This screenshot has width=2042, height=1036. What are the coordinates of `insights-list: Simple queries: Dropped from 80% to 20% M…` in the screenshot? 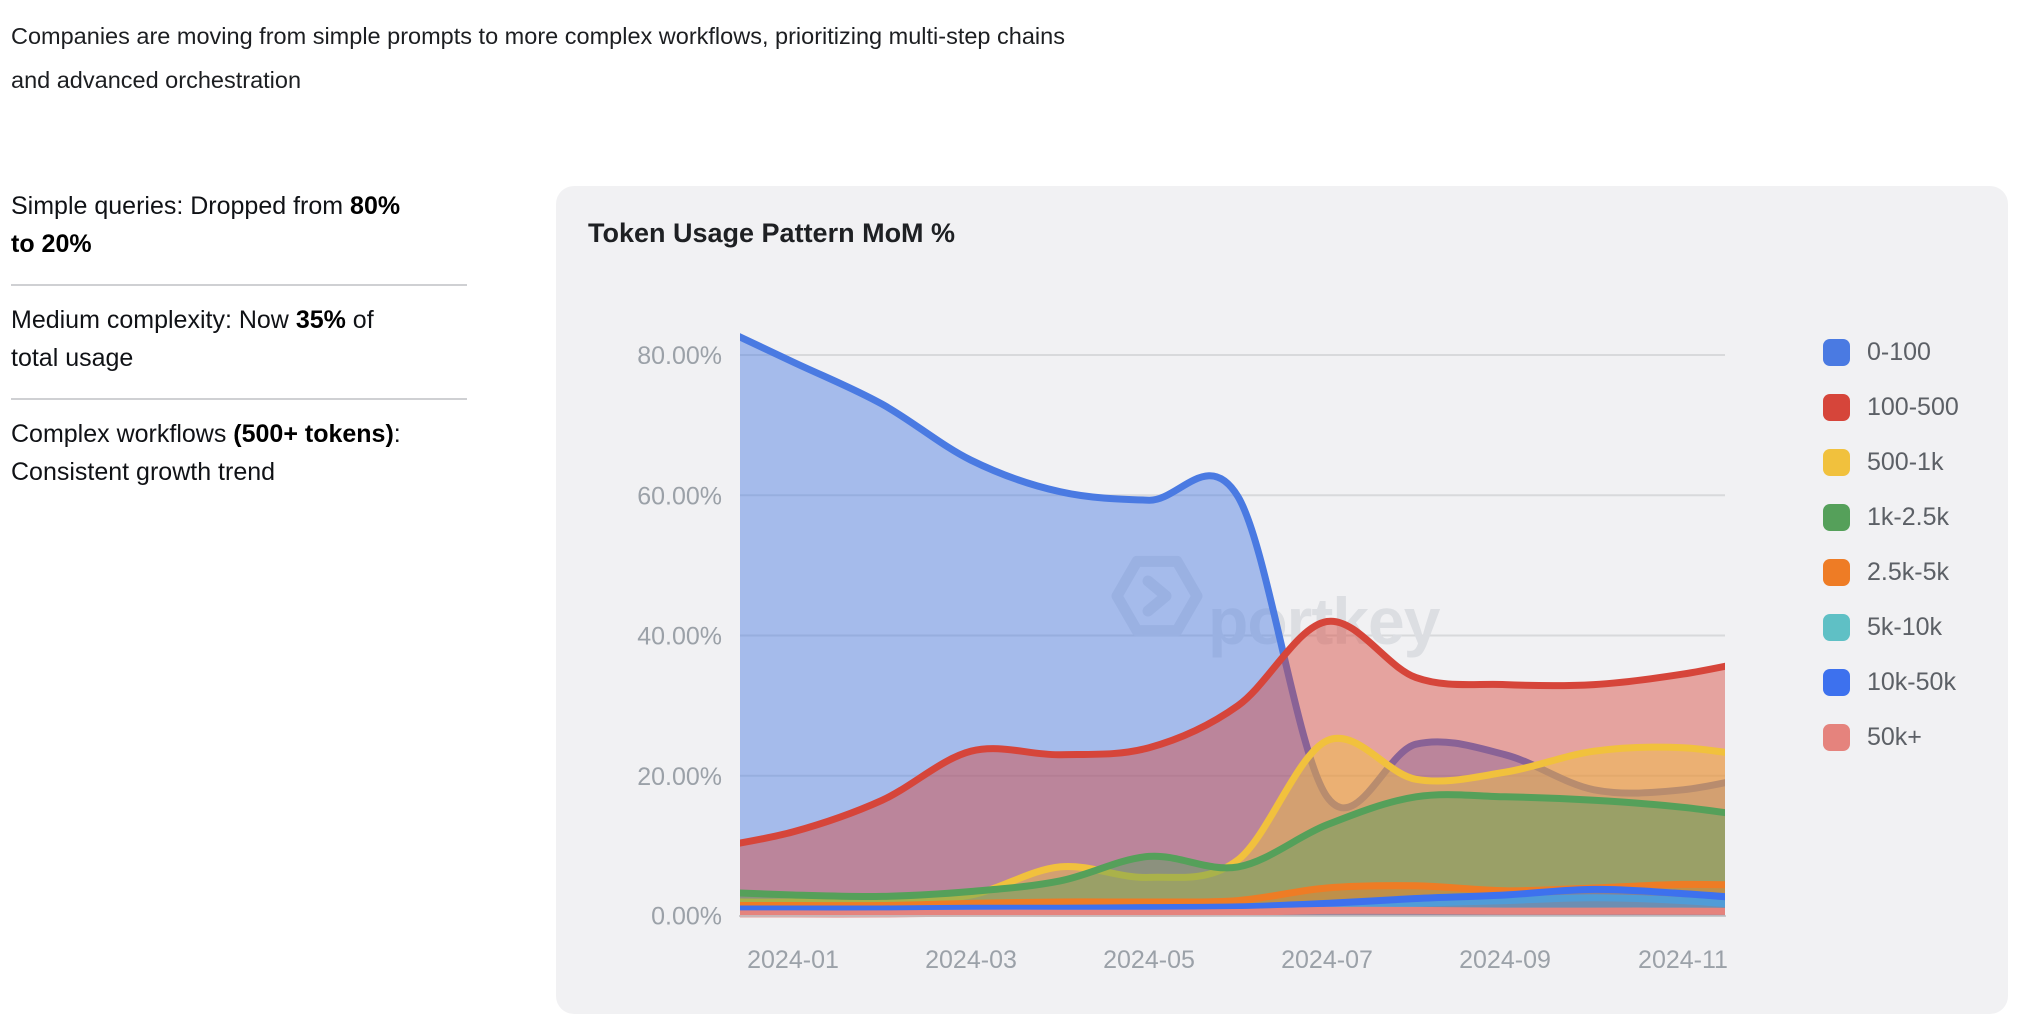 It's located at (239, 342).